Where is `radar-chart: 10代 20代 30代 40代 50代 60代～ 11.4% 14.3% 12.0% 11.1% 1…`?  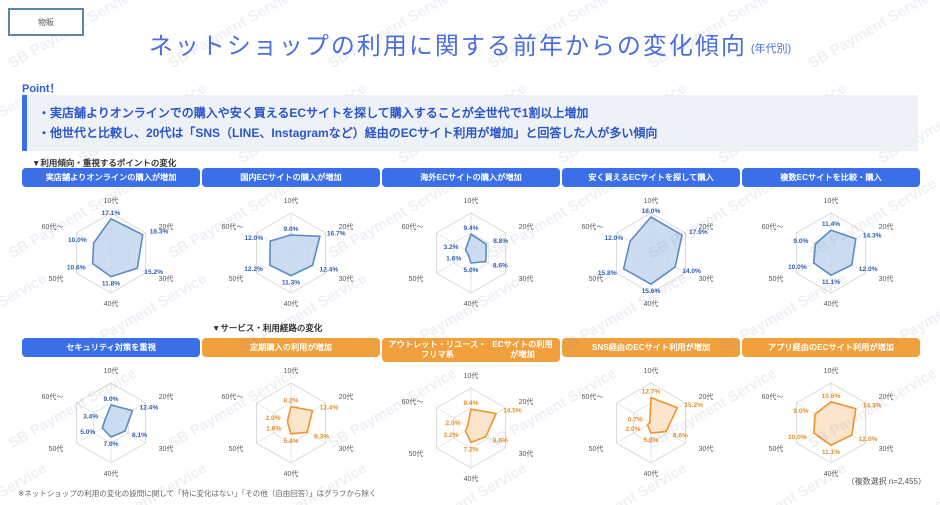
radar-chart: 10代 20代 30代 40代 50代 60代～ 11.4% 14.3% 12.0% 11.1% 1… is located at coordinates (828, 252).